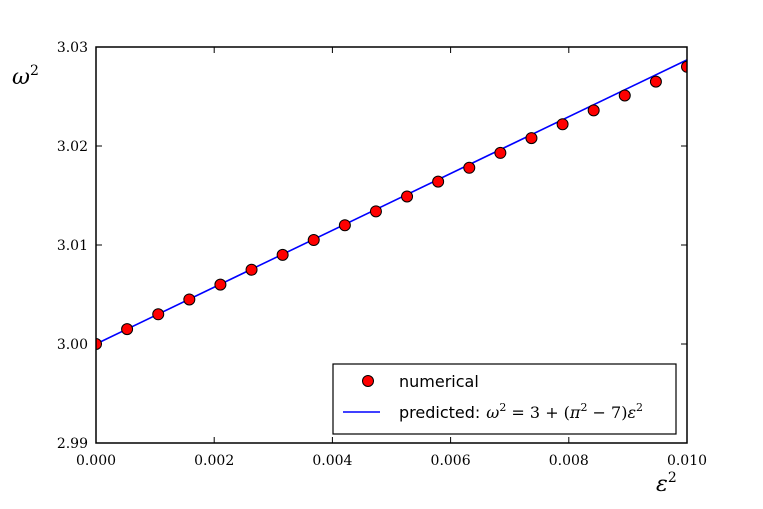 This screenshot has height=509, width=763. I want to click on y-tick-label: 3.03, so click(72, 48).